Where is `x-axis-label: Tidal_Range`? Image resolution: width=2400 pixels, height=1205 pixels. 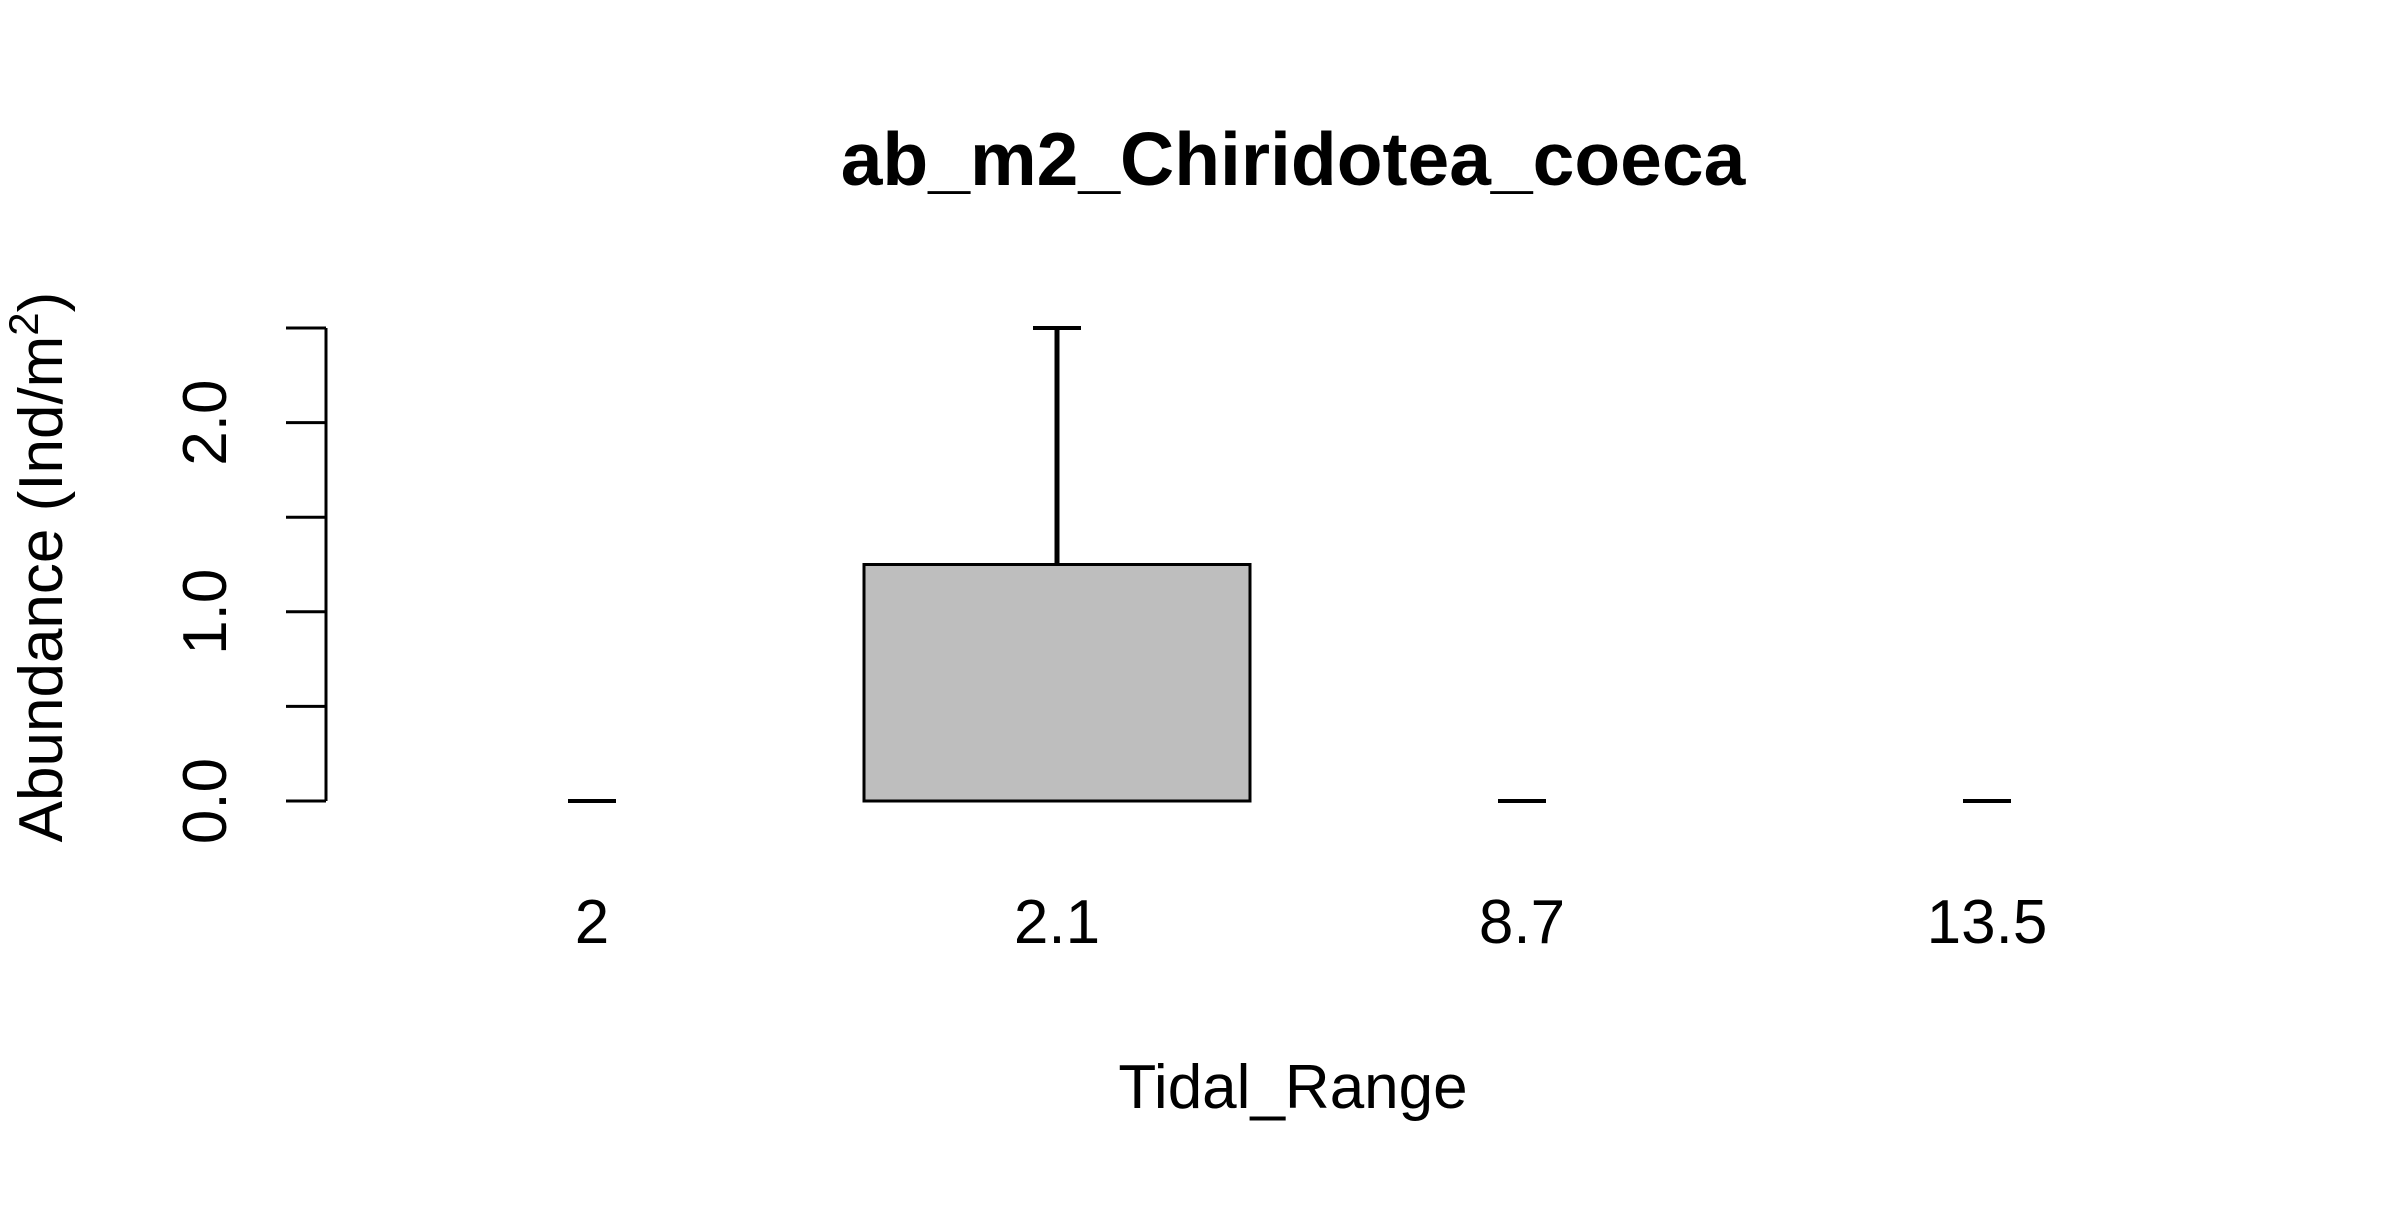
x-axis-label: Tidal_Range is located at coordinates (1292, 1087).